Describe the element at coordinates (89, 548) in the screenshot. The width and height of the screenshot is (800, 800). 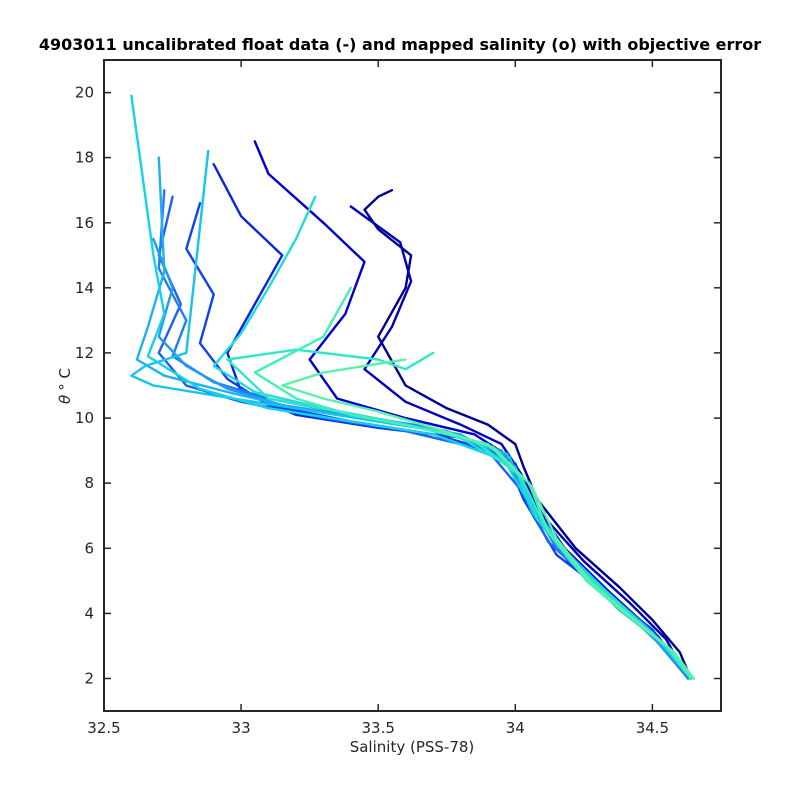
I see `y-tick-label: 6` at that location.